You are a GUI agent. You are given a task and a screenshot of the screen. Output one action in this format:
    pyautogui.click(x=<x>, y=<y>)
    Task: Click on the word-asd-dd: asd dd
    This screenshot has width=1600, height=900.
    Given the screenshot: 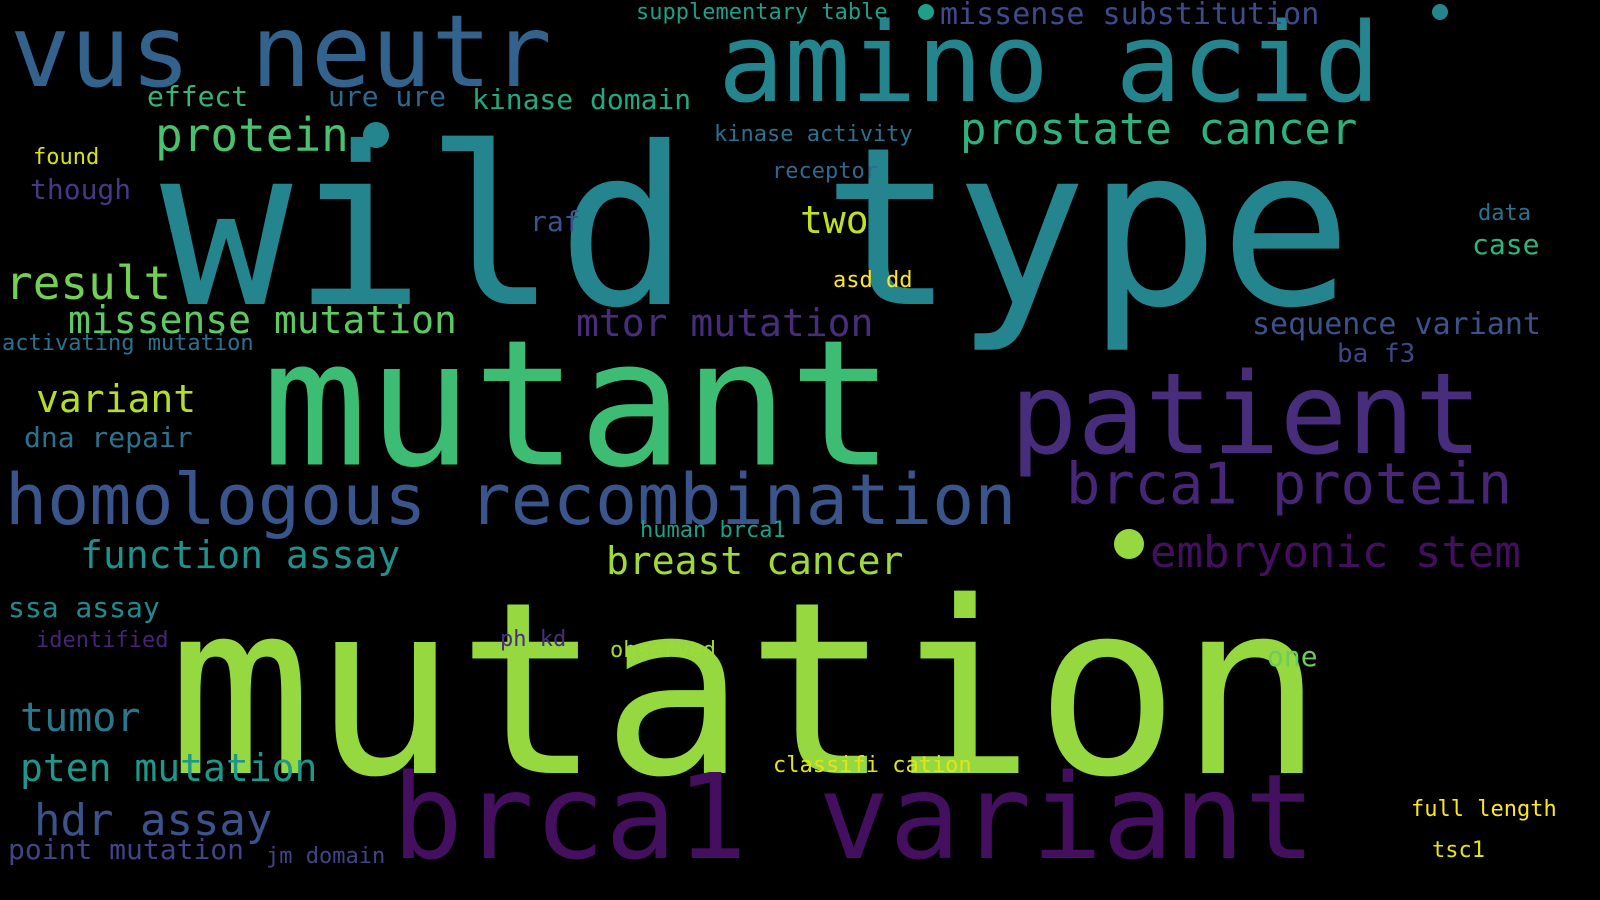 What is the action you would take?
    pyautogui.click(x=873, y=280)
    